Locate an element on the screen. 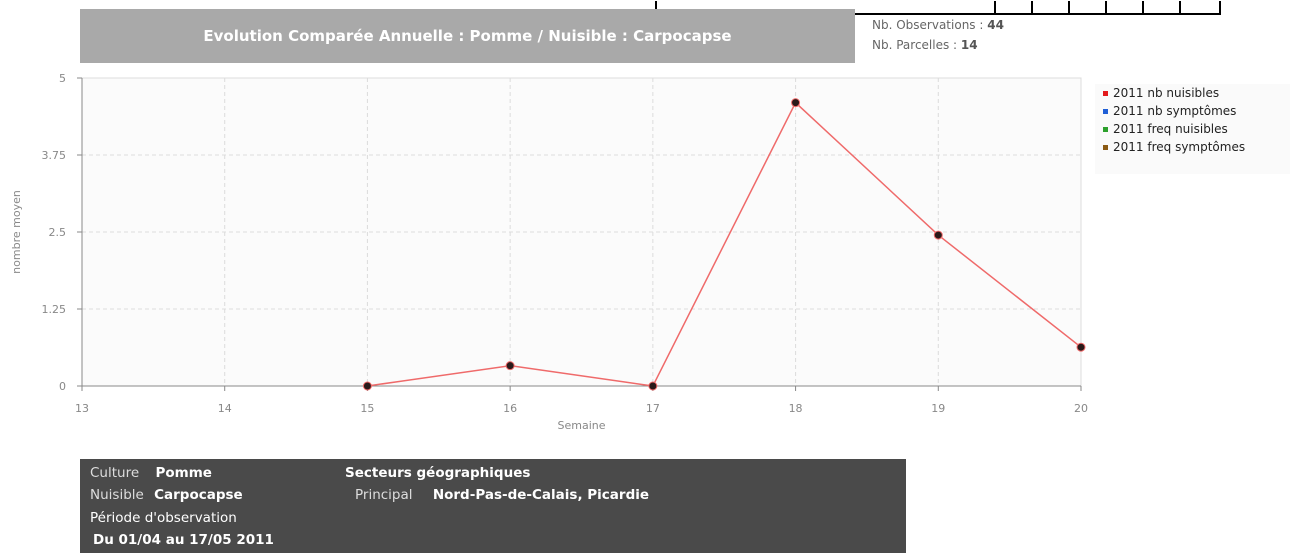  top-table-strip is located at coordinates (938, 7).